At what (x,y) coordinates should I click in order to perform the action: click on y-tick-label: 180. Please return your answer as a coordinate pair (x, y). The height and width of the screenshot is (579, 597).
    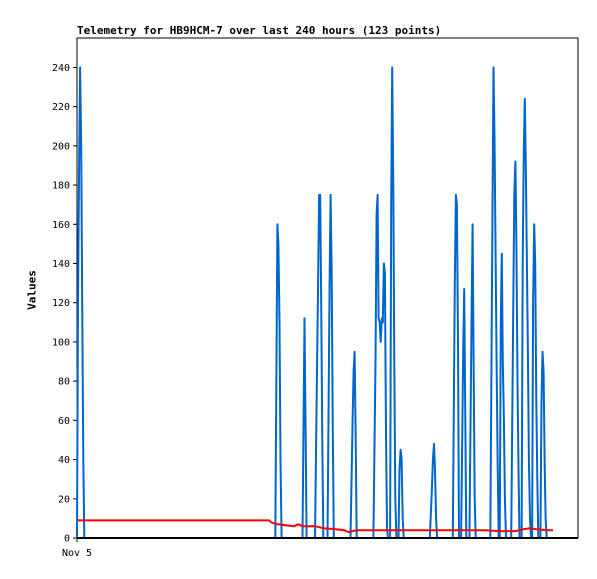
    Looking at the image, I should click on (61, 186).